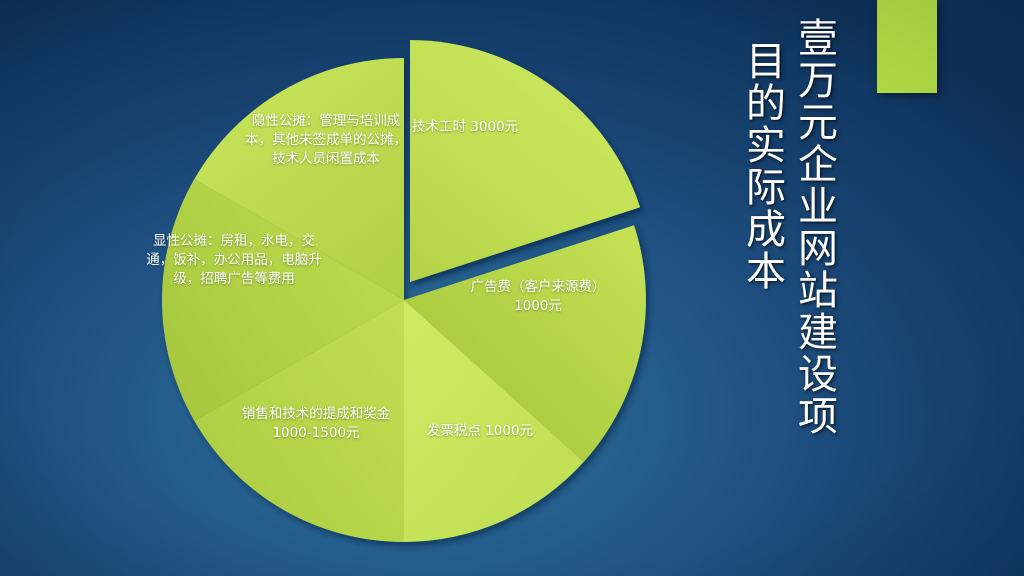 Image resolution: width=1024 pixels, height=576 pixels. What do you see at coordinates (762, 166) in the screenshot?
I see `title-column-left: 目的实际成本` at bounding box center [762, 166].